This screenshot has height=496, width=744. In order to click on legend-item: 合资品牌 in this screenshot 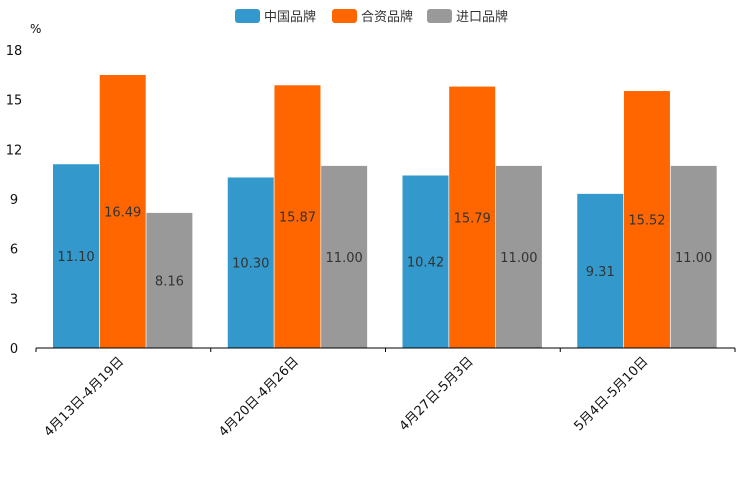, I will do `click(372, 17)`.